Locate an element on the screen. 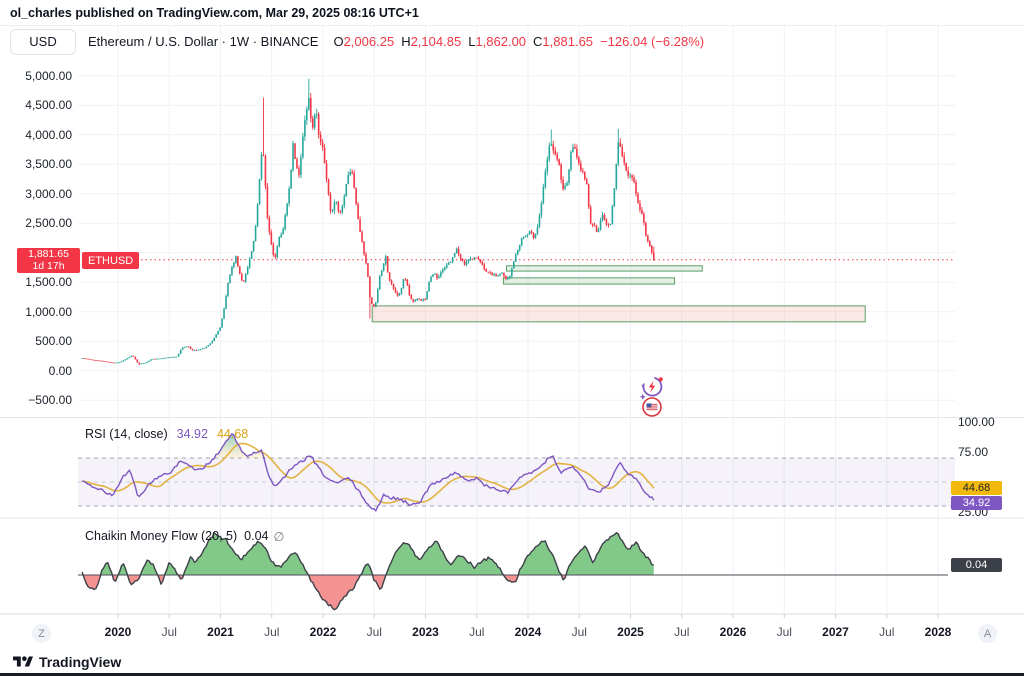 This screenshot has height=676, width=1024. time-axis-label: 2023 is located at coordinates (425, 632).